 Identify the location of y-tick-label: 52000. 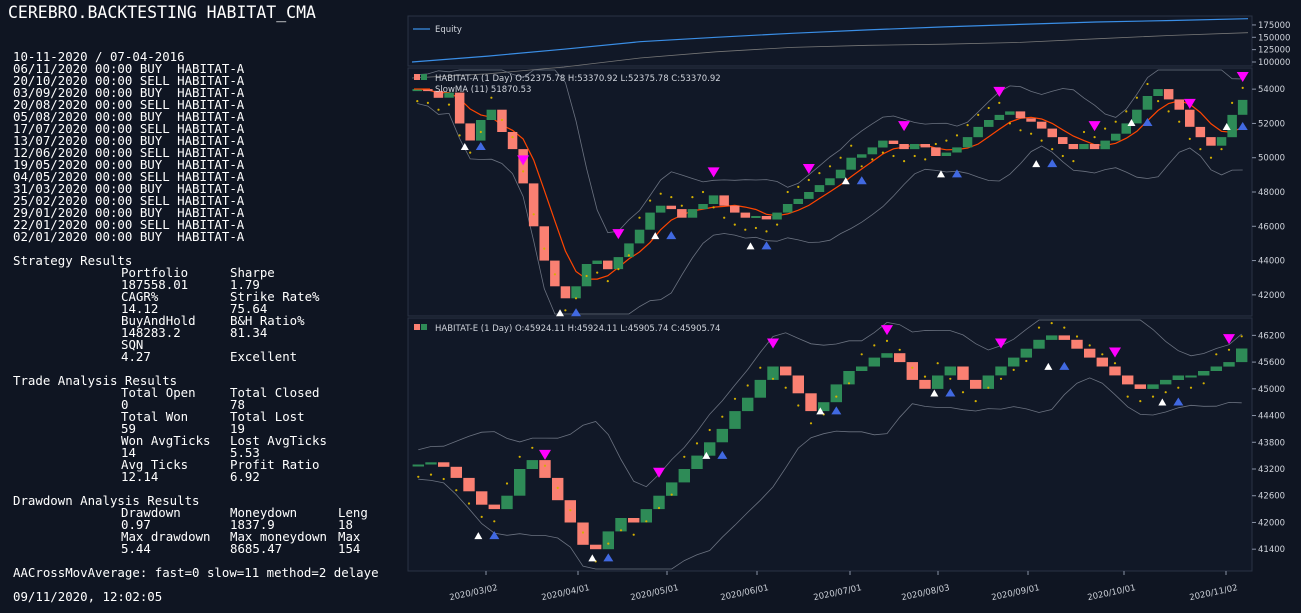
(1271, 124).